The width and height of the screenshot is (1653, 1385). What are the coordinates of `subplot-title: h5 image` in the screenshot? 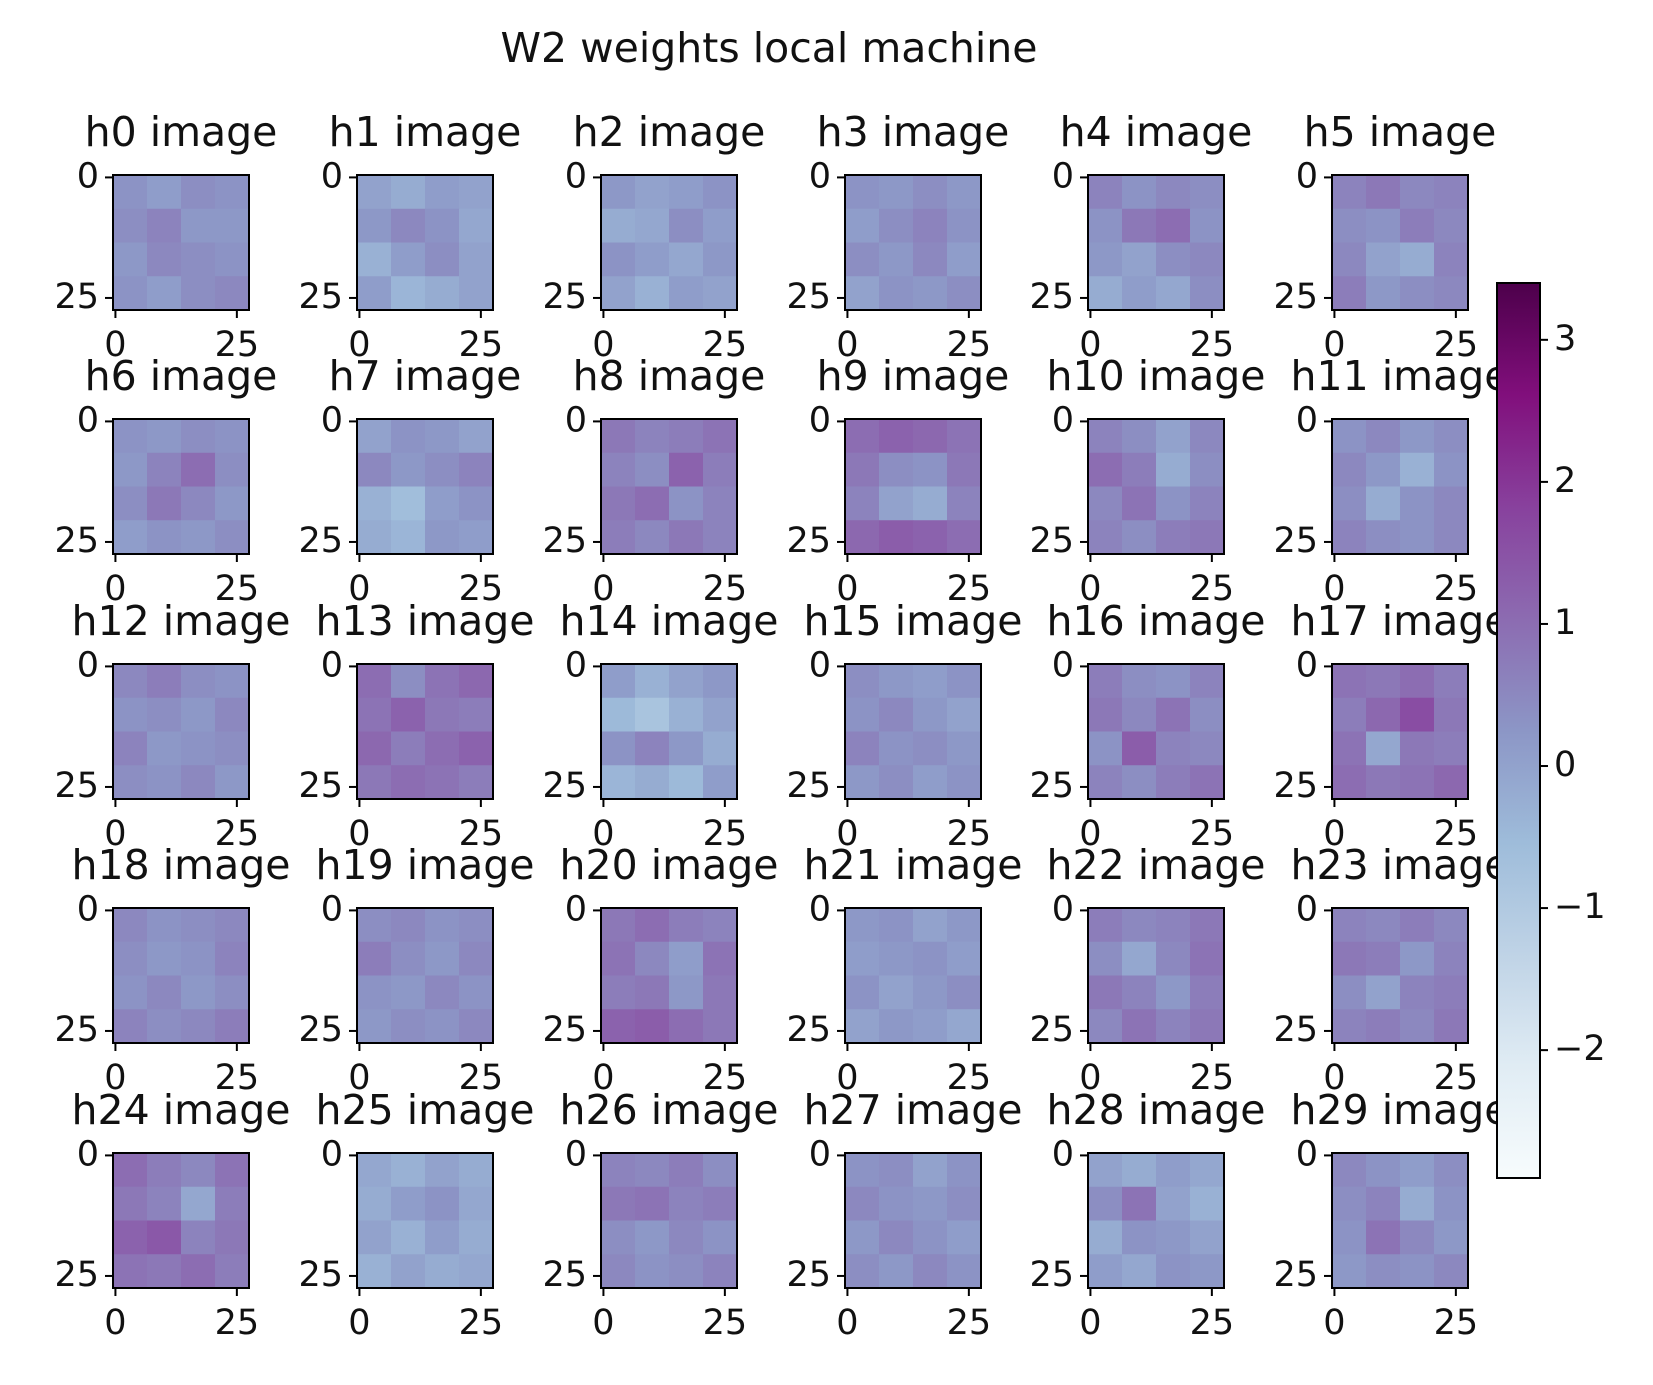 It's located at (1400, 132).